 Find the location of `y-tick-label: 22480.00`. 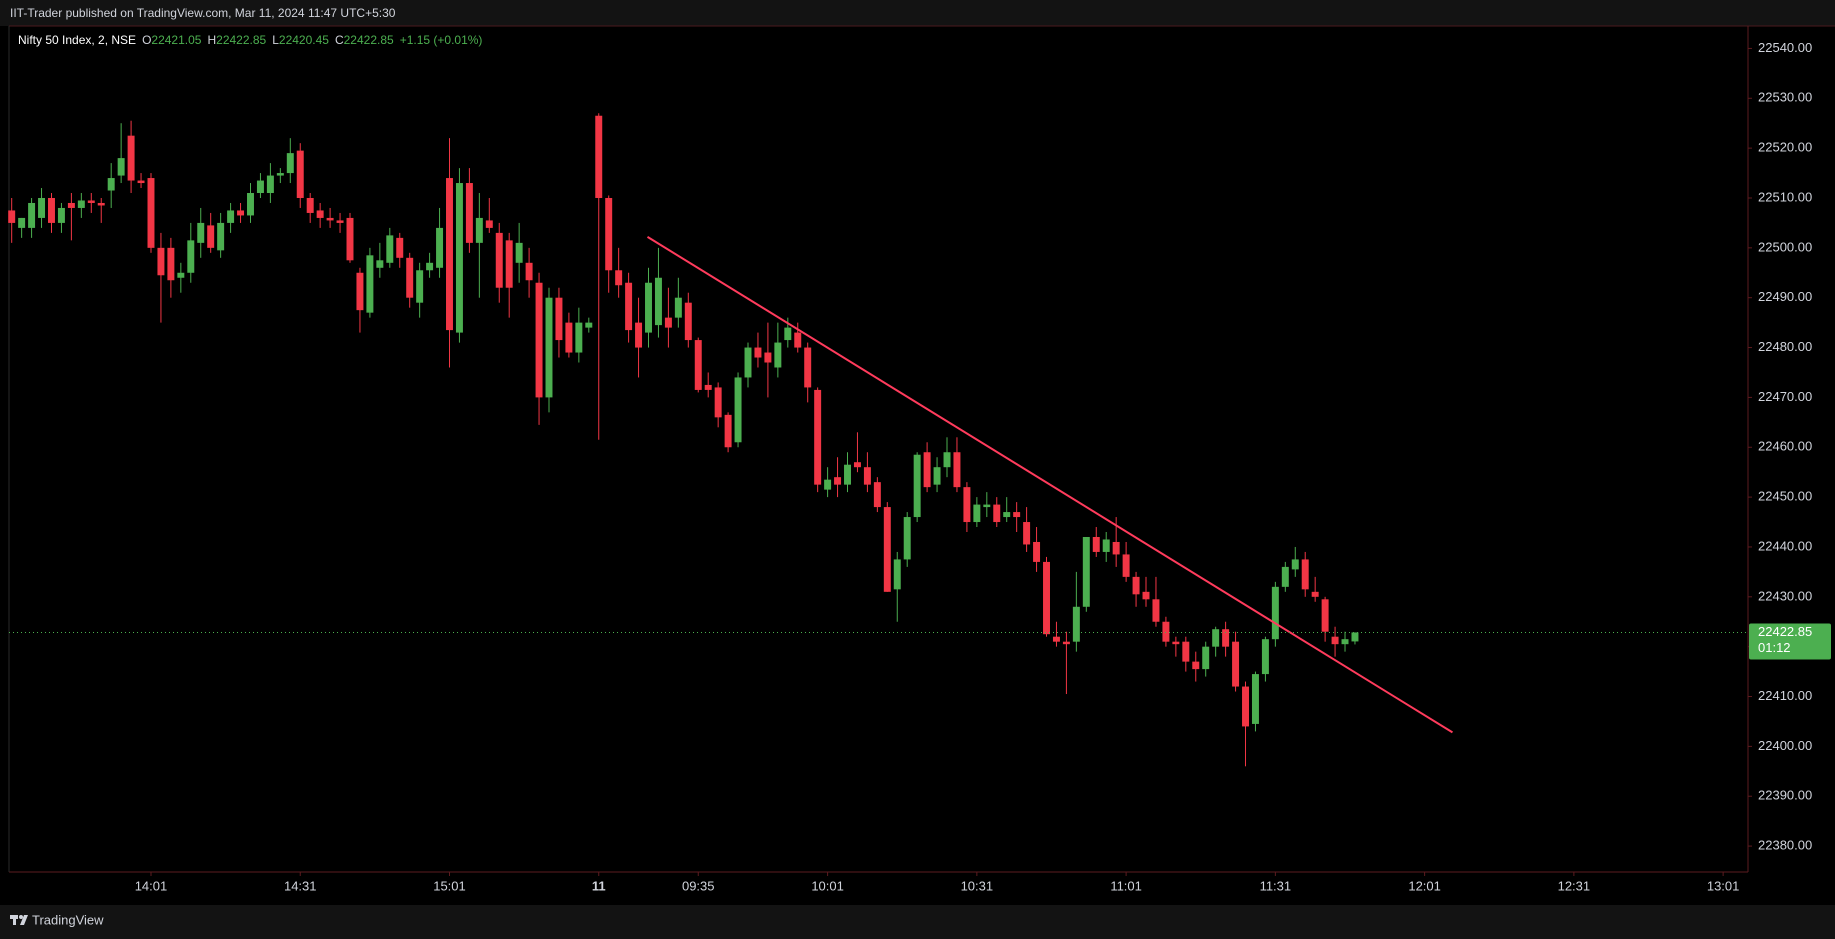

y-tick-label: 22480.00 is located at coordinates (1785, 346).